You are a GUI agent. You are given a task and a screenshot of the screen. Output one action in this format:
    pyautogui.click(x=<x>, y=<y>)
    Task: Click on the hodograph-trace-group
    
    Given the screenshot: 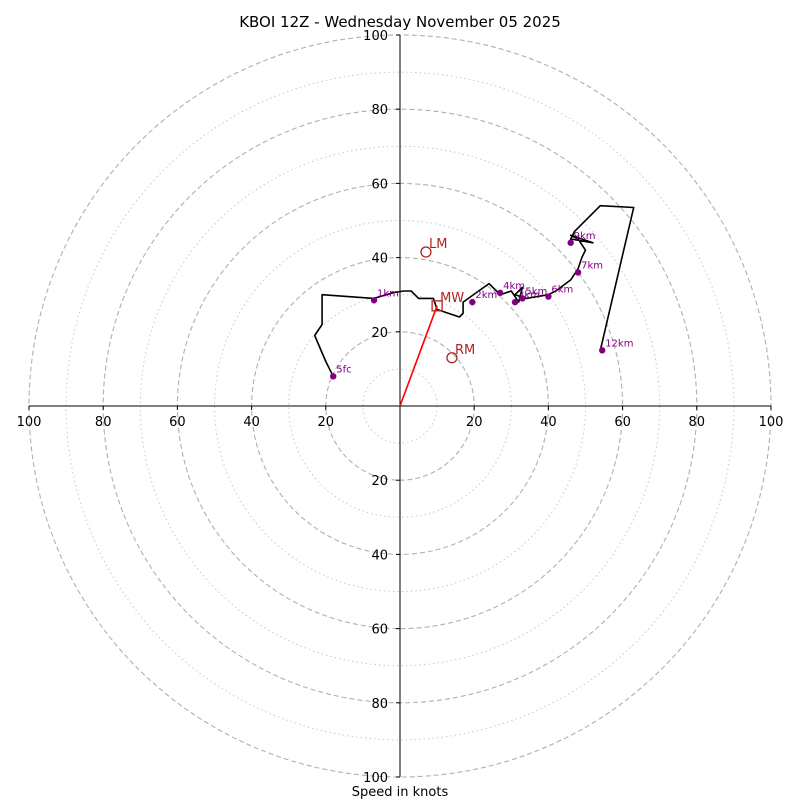 What is the action you would take?
    pyautogui.click(x=474, y=305)
    